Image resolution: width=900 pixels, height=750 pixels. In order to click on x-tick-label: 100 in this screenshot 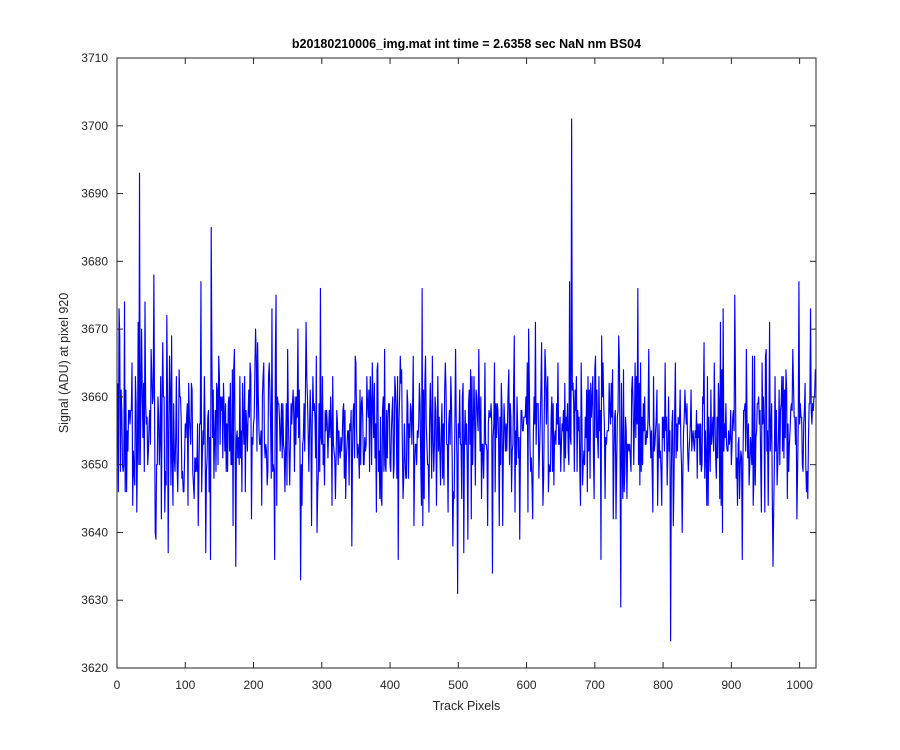, I will do `click(185, 685)`.